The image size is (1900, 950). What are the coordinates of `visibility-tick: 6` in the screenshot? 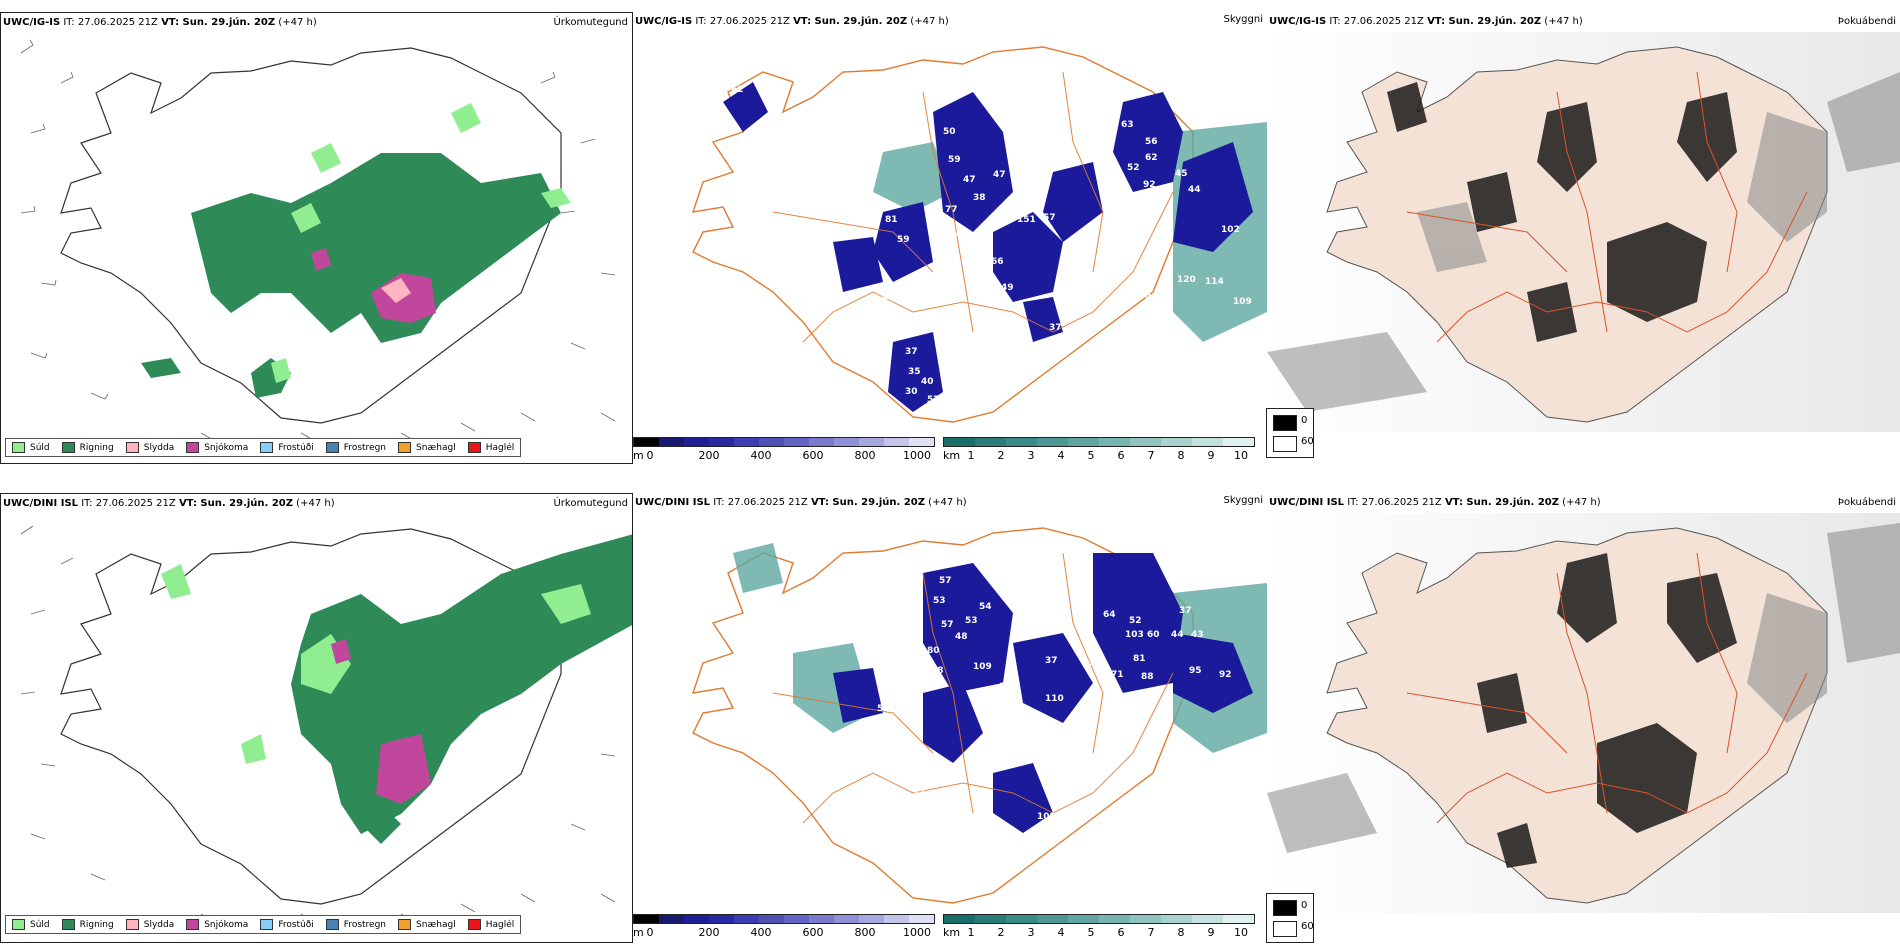 It's located at (1121, 455).